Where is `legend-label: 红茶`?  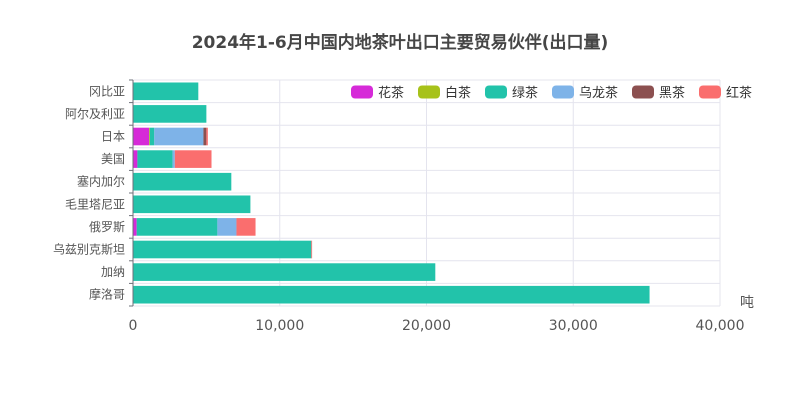 legend-label: 红茶 is located at coordinates (739, 93).